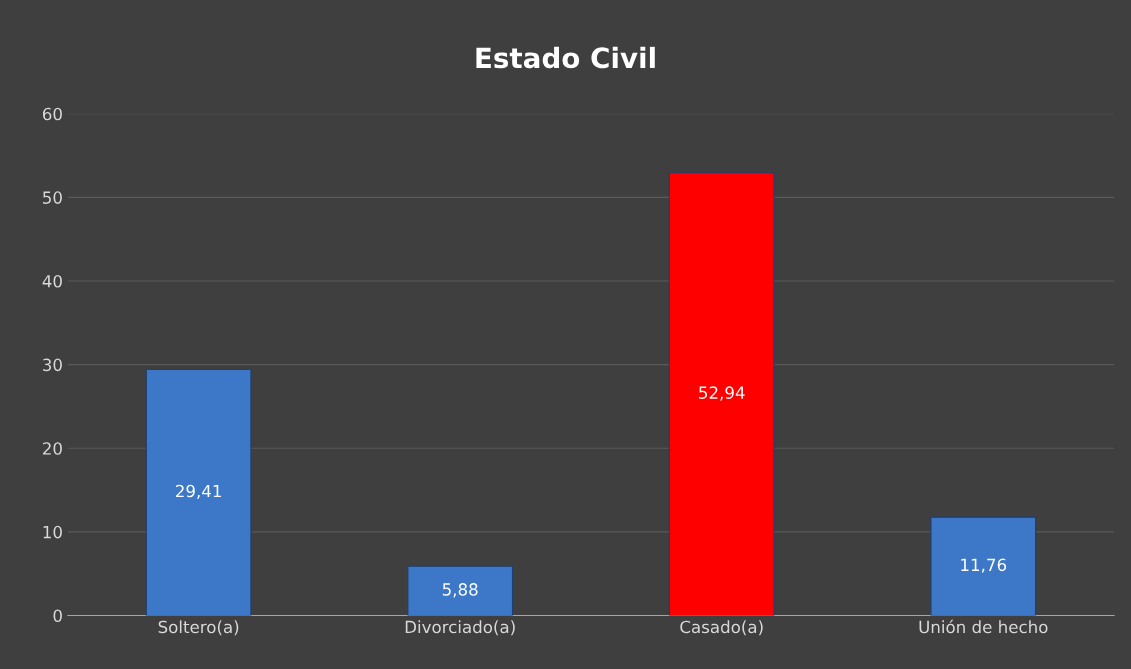 This screenshot has width=1131, height=669. What do you see at coordinates (52, 365) in the screenshot?
I see `y-tick-label: 30` at bounding box center [52, 365].